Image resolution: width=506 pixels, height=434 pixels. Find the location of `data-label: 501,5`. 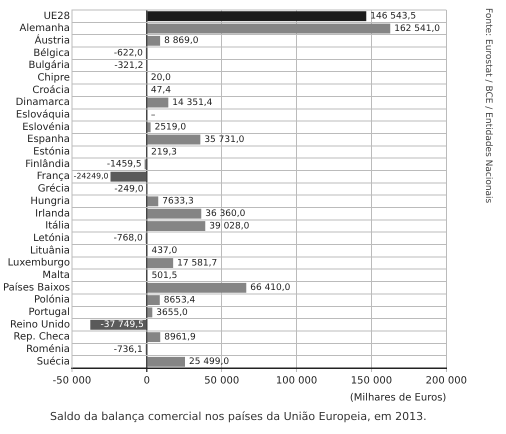

data-label: 501,5 is located at coordinates (165, 275).